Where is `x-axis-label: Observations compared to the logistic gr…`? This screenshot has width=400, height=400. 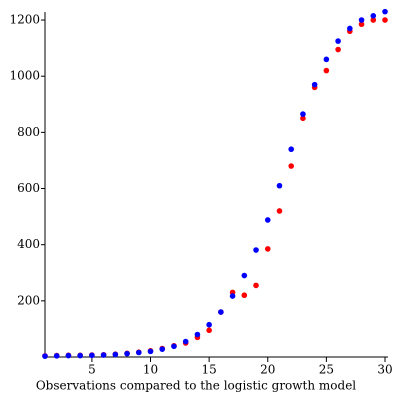
x-axis-label: Observations compared to the logistic gr… is located at coordinates (196, 386).